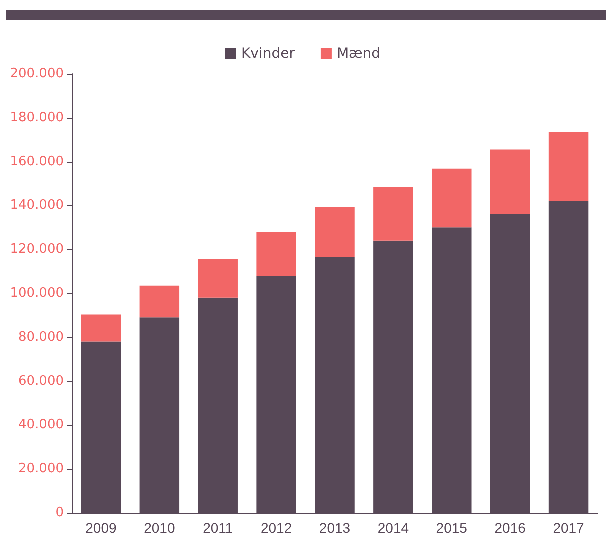  Describe the element at coordinates (101, 528) in the screenshot. I see `x-tick-label: 2009` at that location.